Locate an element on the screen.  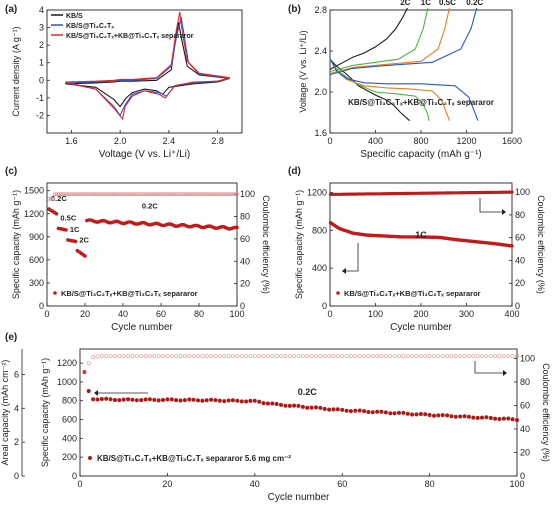
capacity-axis-arrow is located at coordinates (350, 257).